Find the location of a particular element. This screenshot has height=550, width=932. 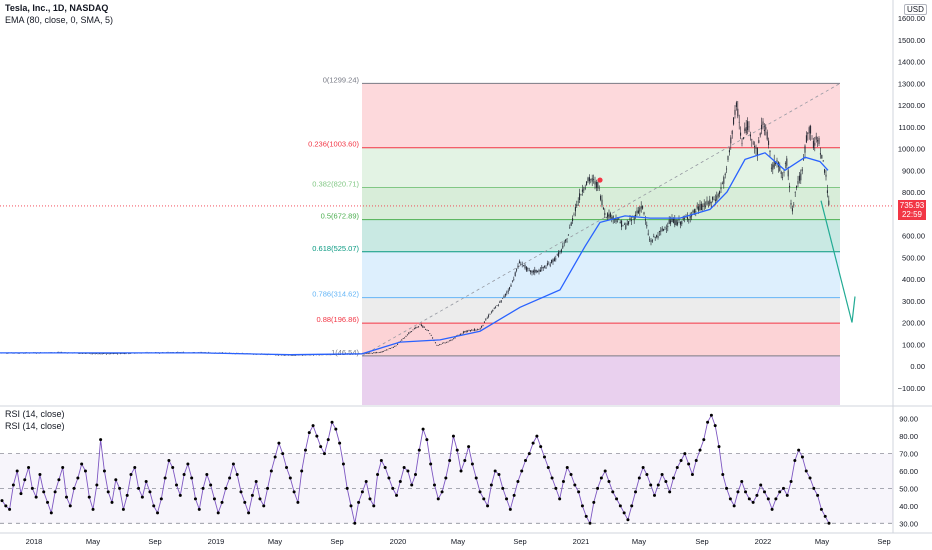

fib-level-label: 0(1299.24) is located at coordinates (341, 79).